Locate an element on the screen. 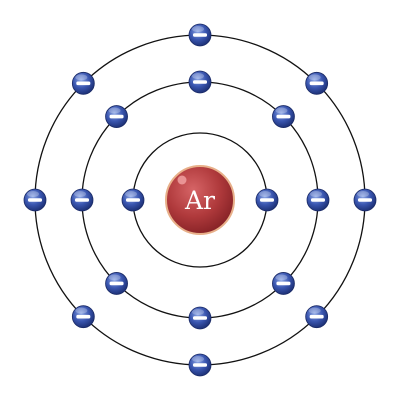 The height and width of the screenshot is (400, 400). nucleus-symbol: Ar is located at coordinates (199, 200).